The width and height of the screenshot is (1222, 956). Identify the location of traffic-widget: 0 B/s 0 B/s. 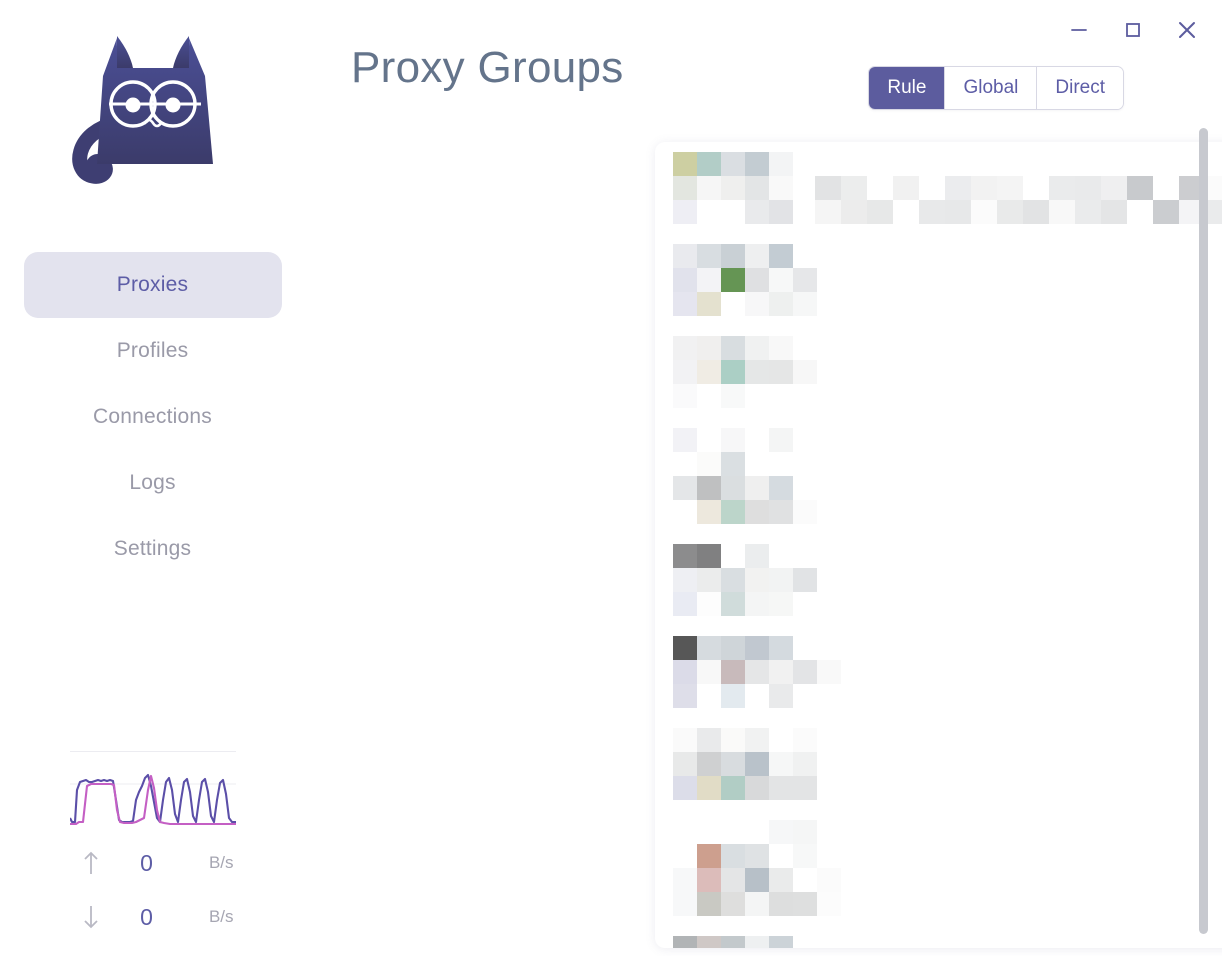
(153, 847).